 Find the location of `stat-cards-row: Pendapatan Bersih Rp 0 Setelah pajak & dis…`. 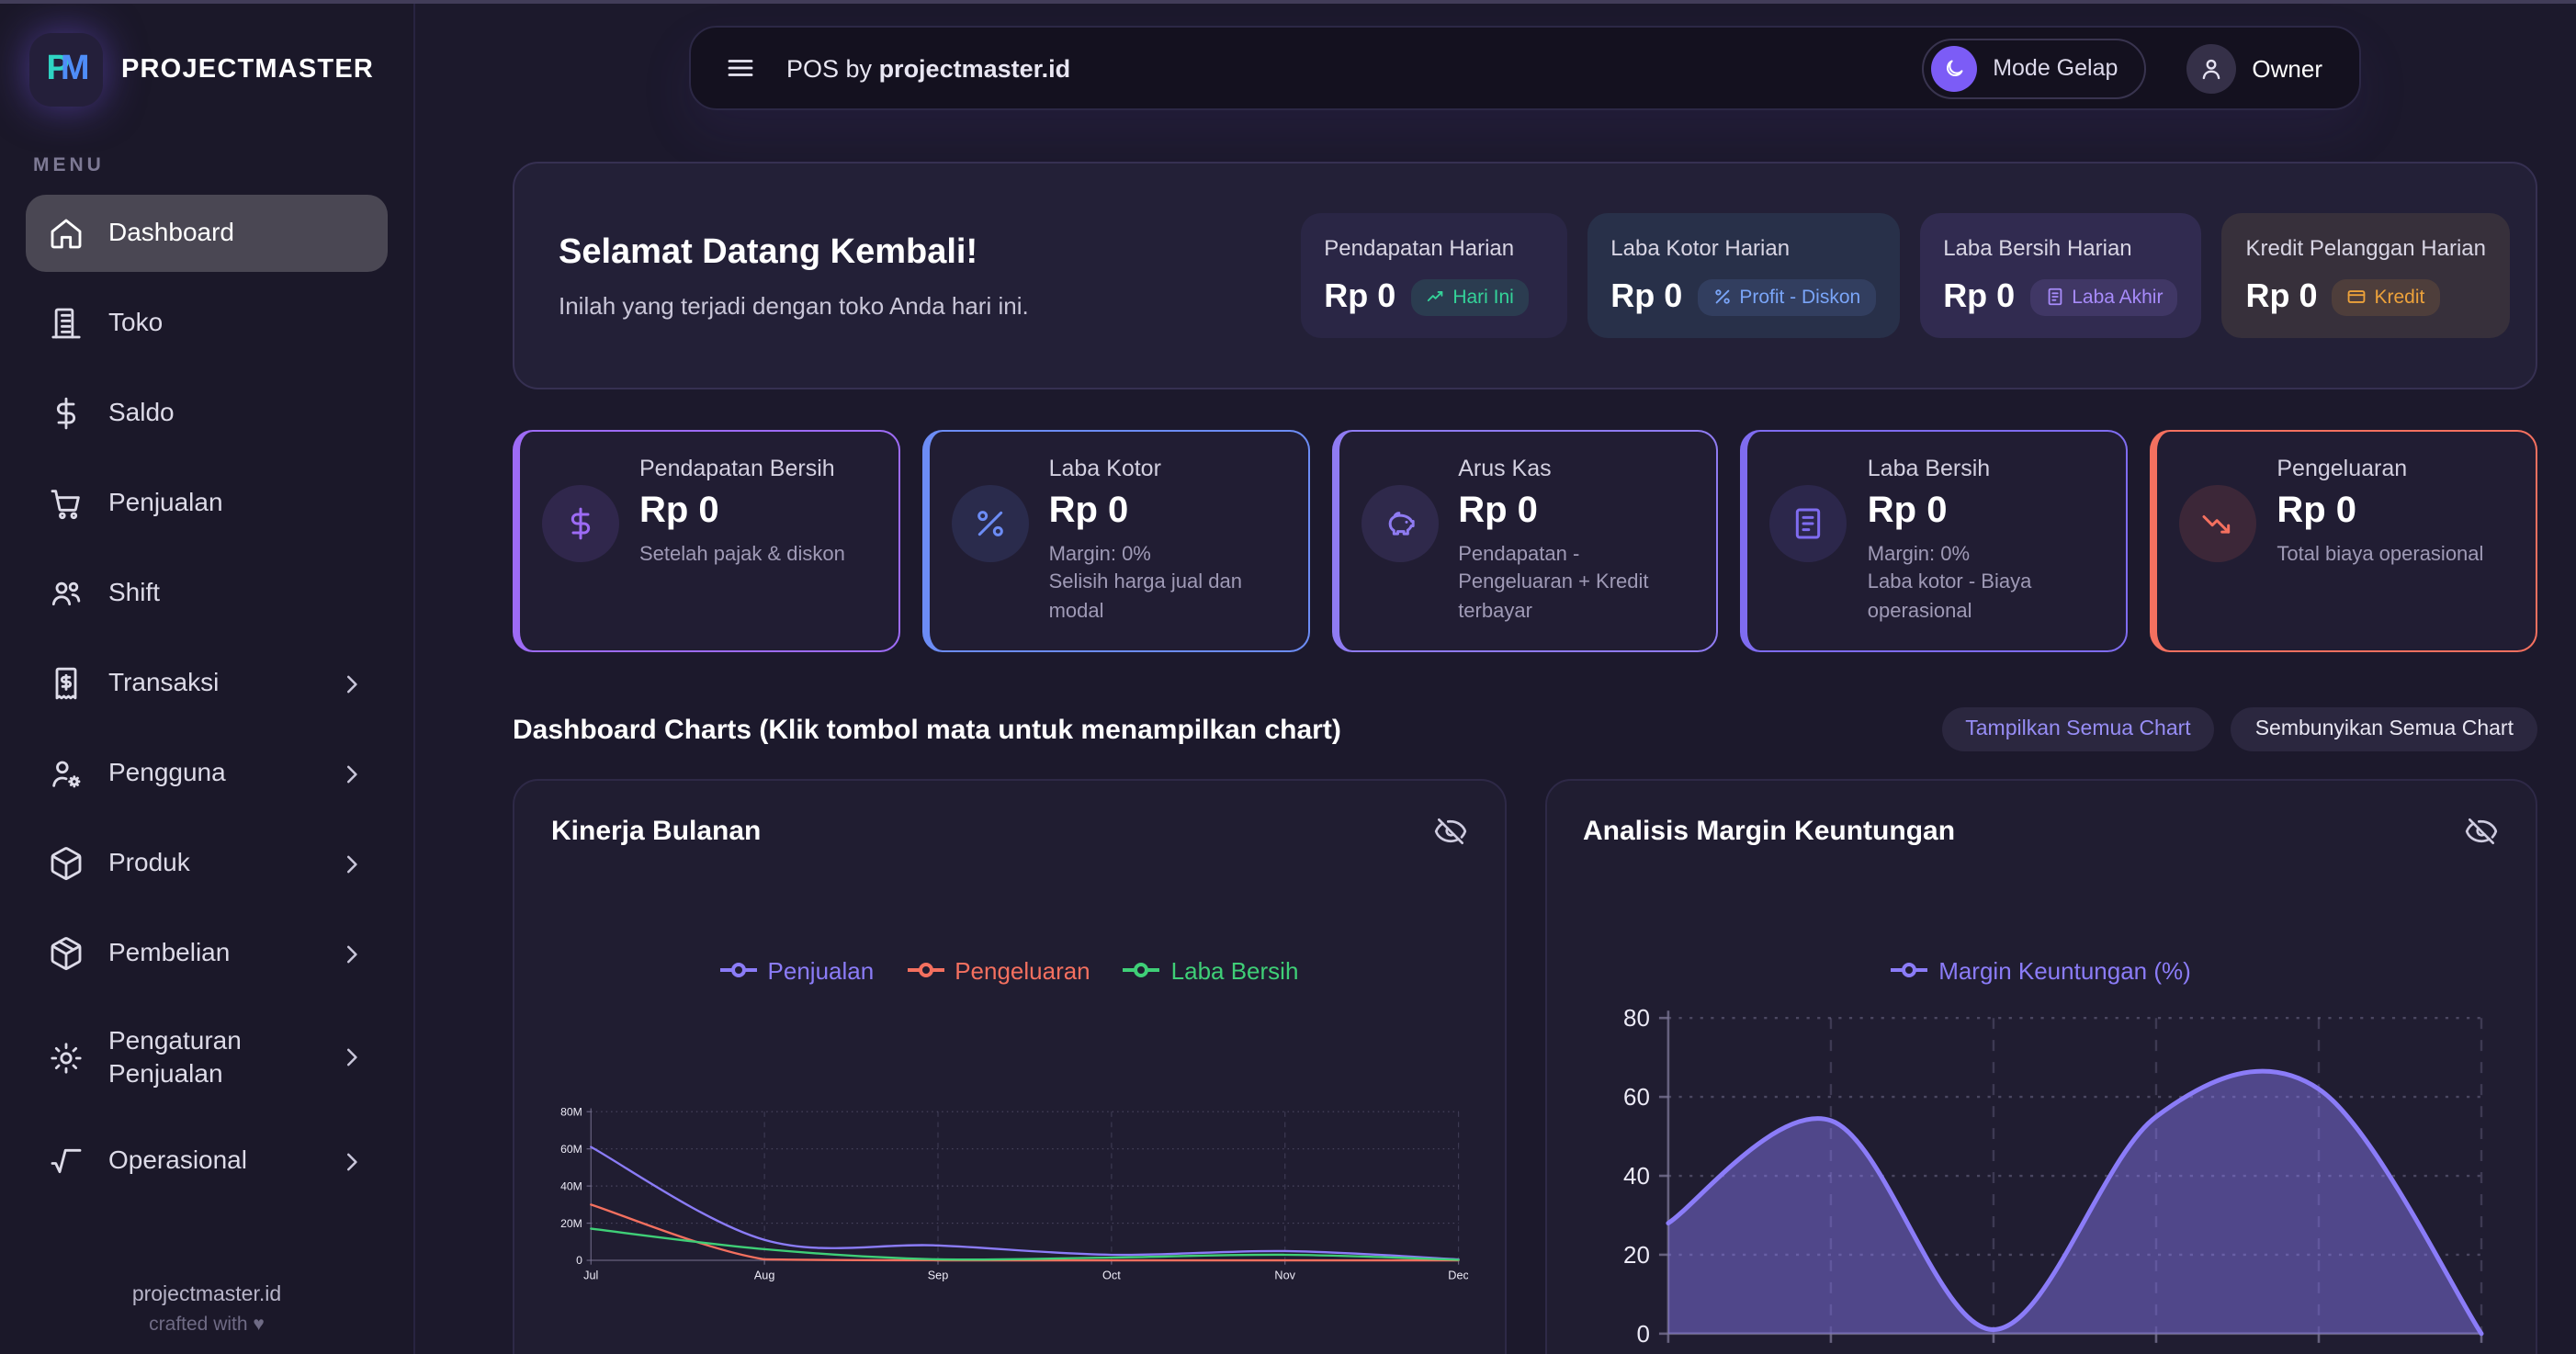

stat-cards-row: Pendapatan Bersih Rp 0 Setelah pajak & dis… is located at coordinates (1525, 541).